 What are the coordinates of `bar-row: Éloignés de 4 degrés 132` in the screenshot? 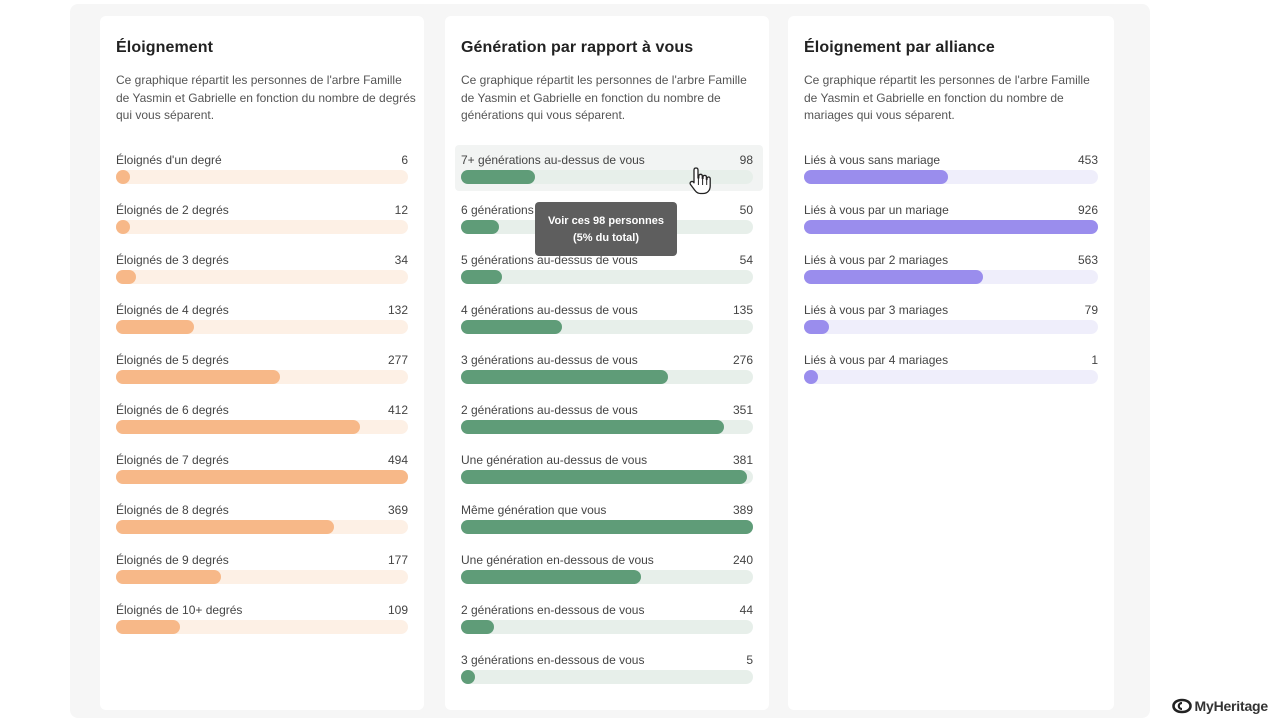 It's located at (262, 328).